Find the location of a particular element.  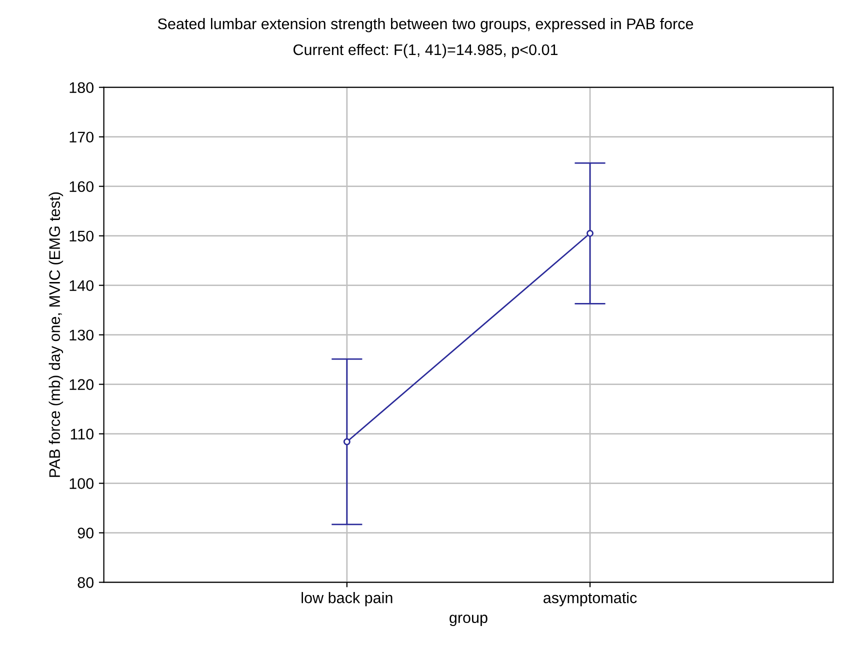

chart-subtitle: Current effect: F(1, 41)=14.985, p<0.01 is located at coordinates (426, 51).